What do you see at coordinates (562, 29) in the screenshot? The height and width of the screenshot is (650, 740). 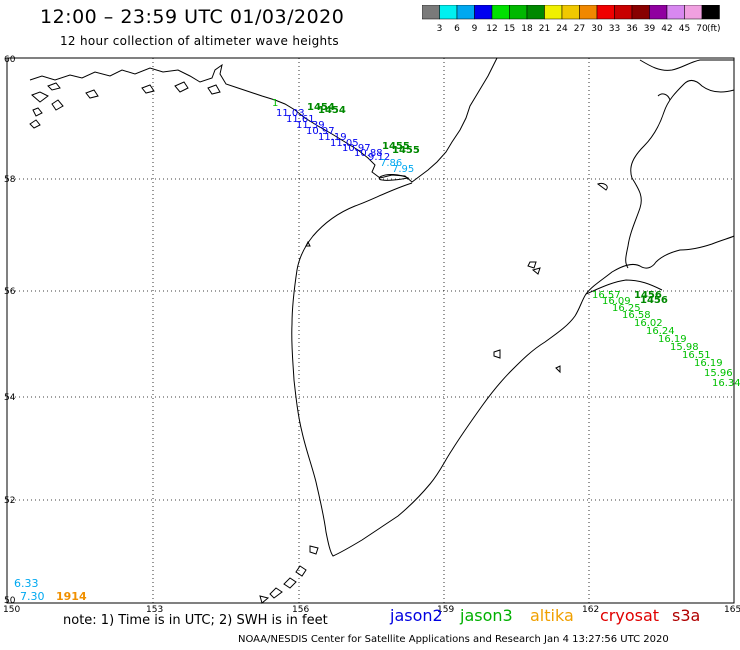 I see `scale-label: 24` at bounding box center [562, 29].